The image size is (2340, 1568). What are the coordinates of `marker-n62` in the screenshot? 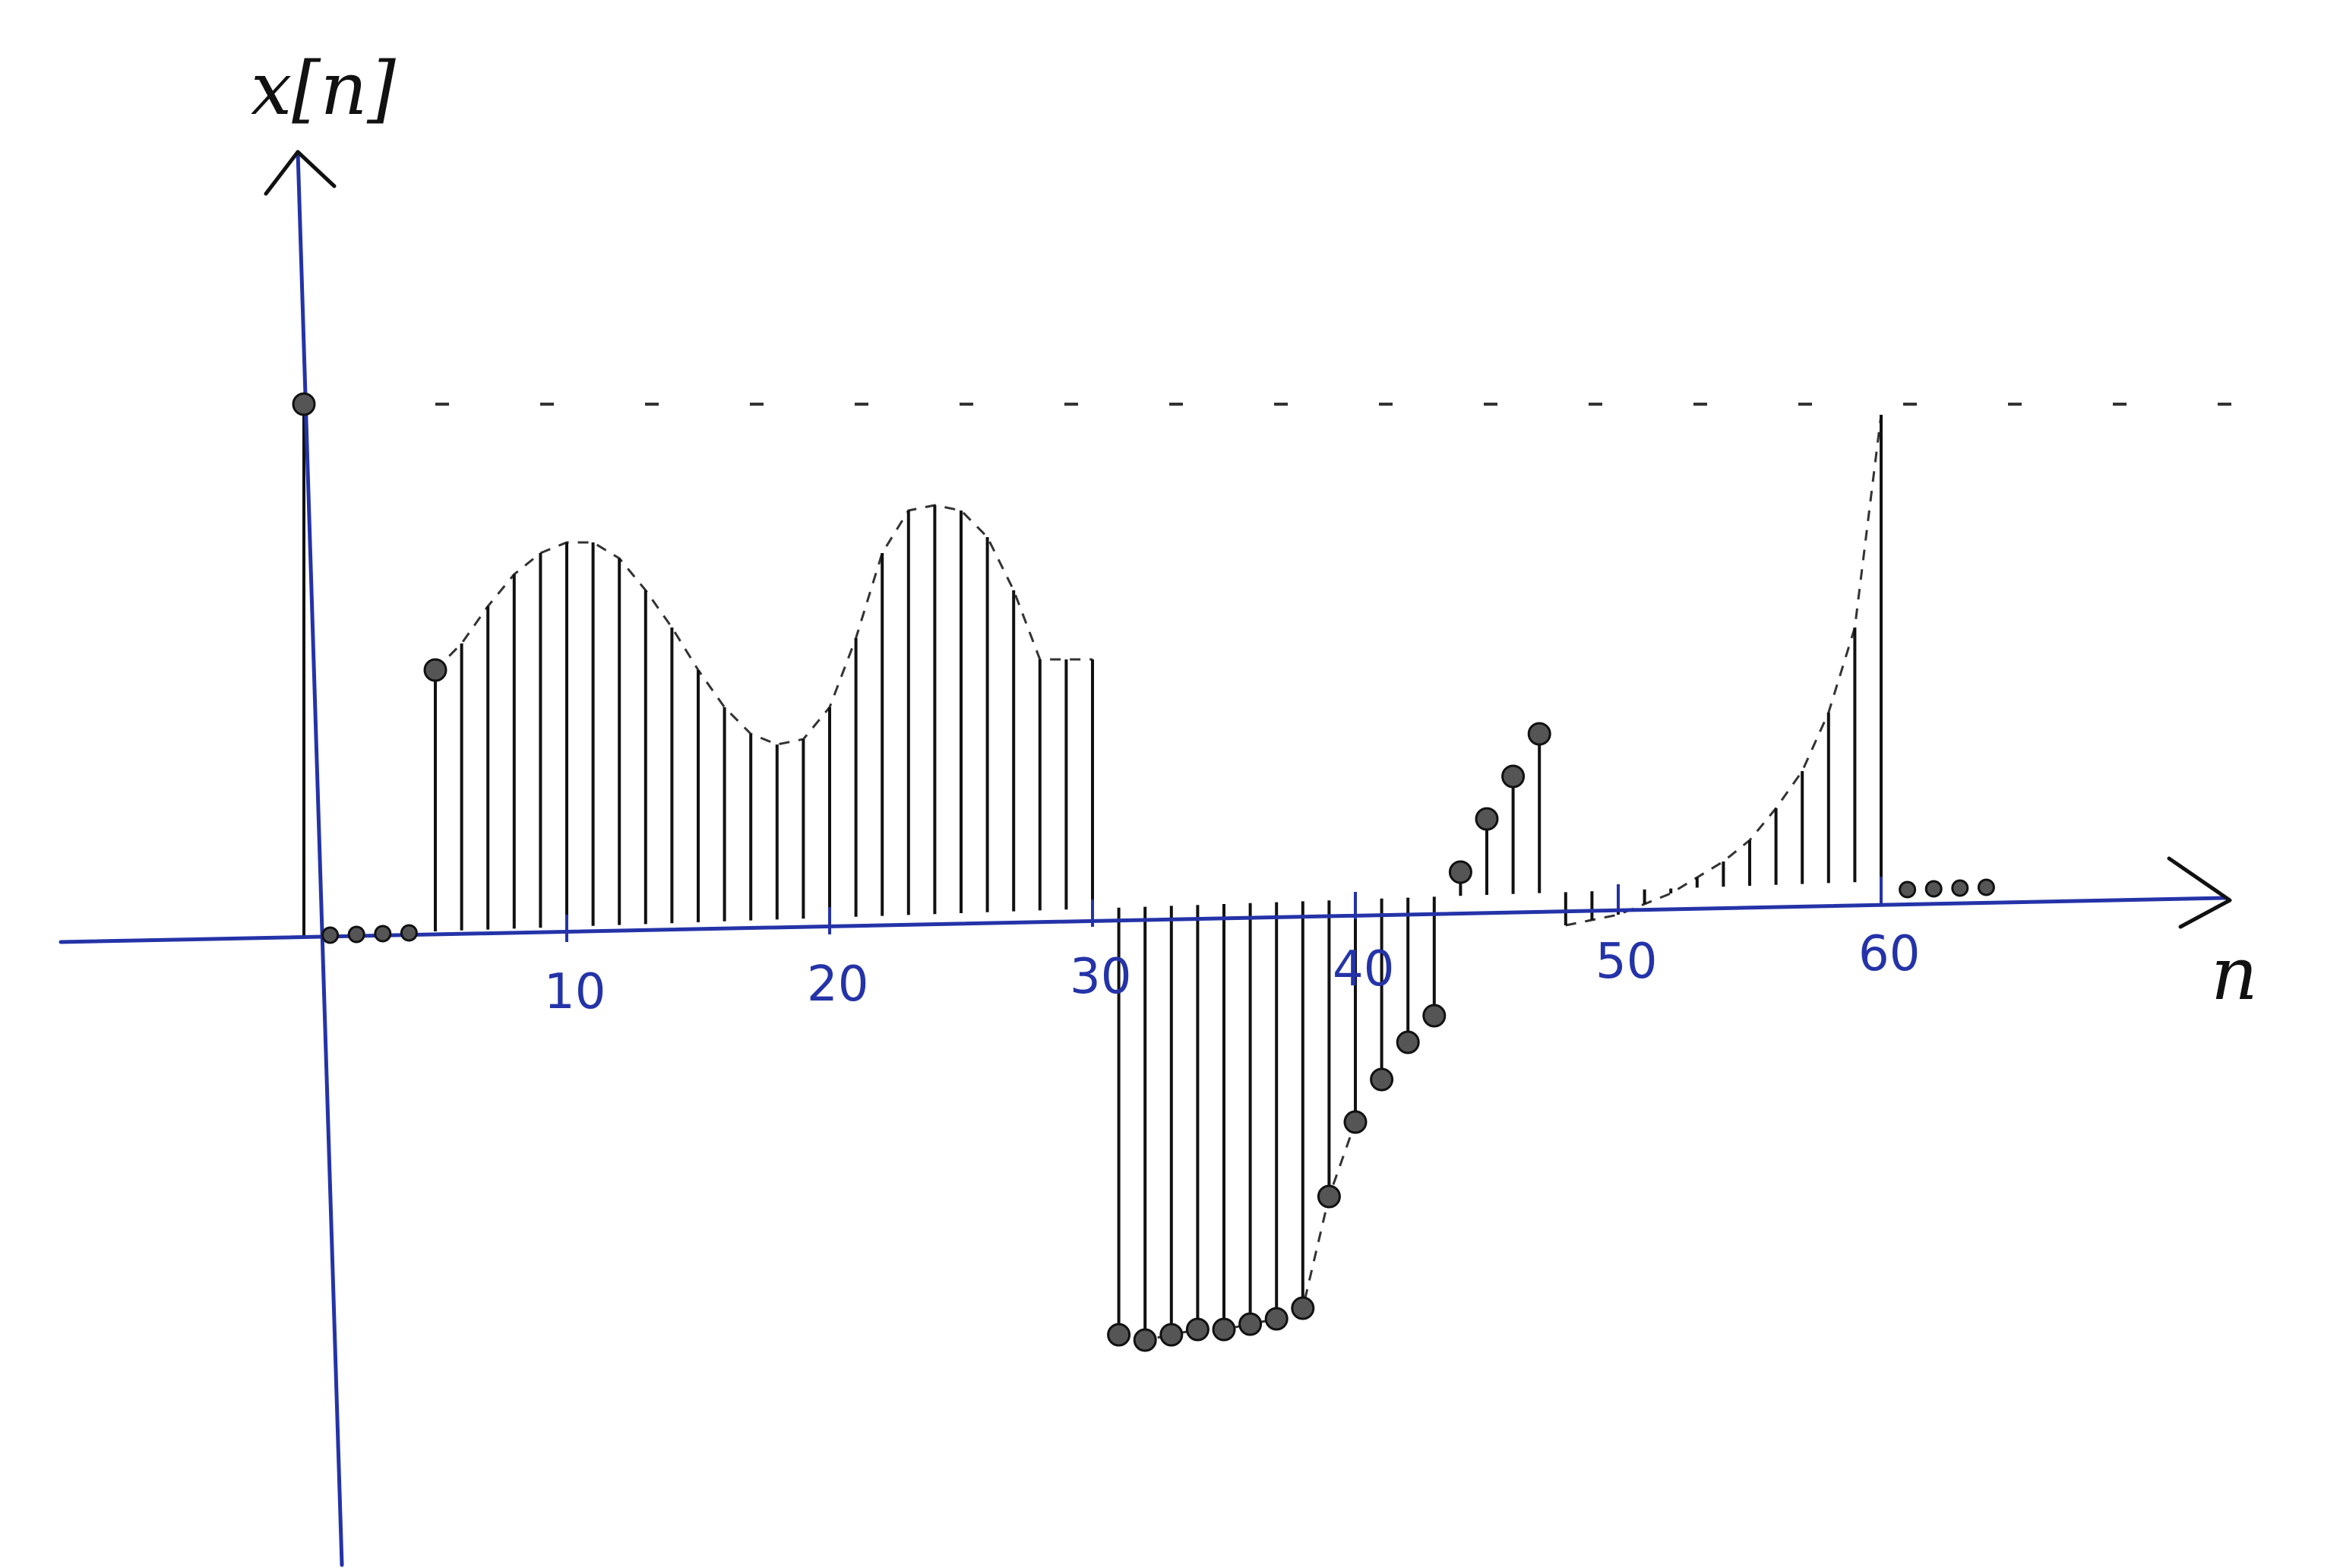 It's located at (1933, 889).